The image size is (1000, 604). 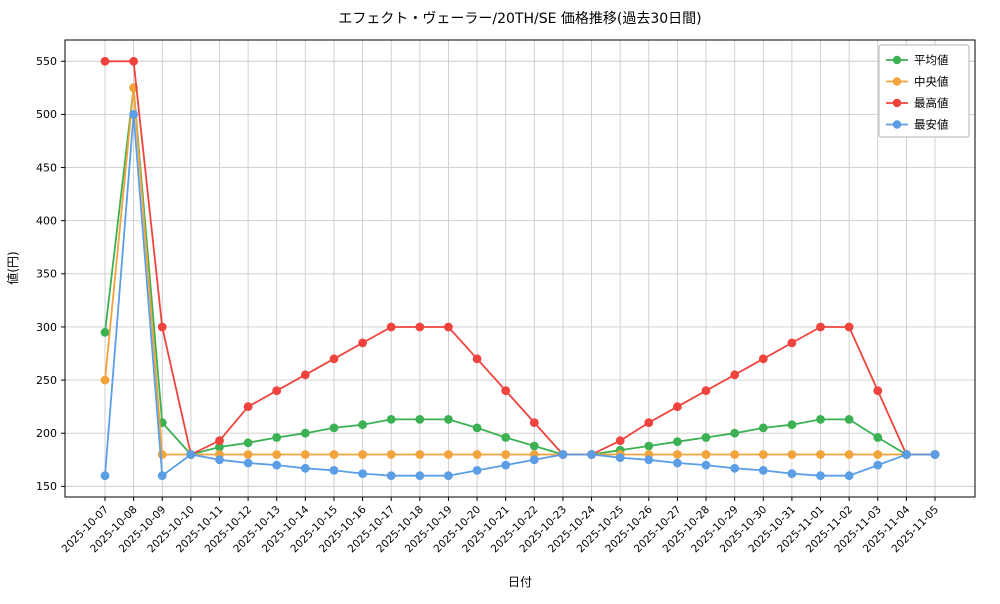 What do you see at coordinates (46, 433) in the screenshot?
I see `y-tick-label: 200` at bounding box center [46, 433].